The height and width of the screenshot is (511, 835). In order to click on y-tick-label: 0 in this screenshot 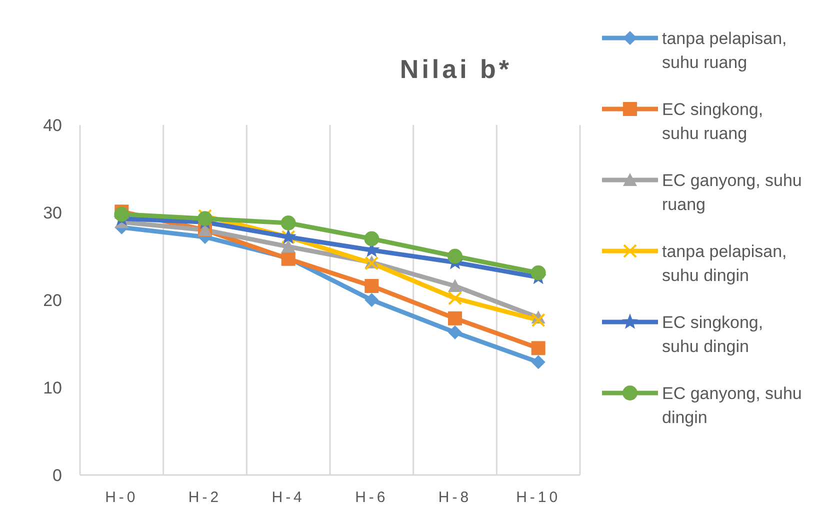, I will do `click(57, 475)`.